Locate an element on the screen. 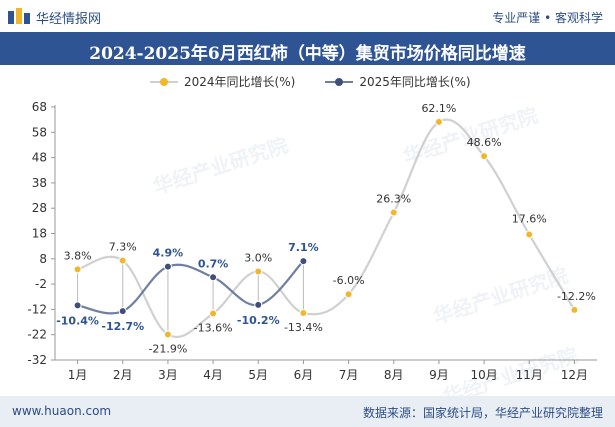 The image size is (615, 427). x-tick-label: 1月 is located at coordinates (78, 375).